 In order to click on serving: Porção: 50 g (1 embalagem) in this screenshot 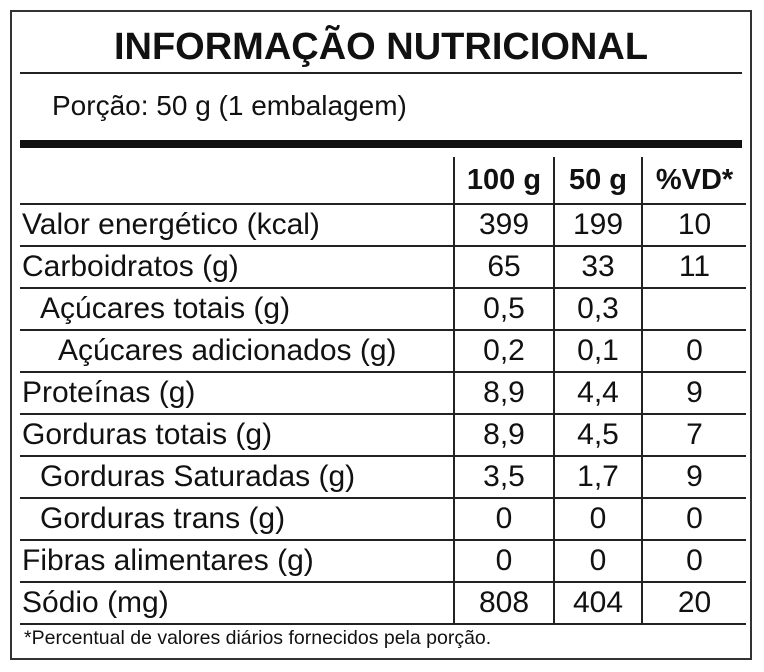, I will do `click(229, 105)`.